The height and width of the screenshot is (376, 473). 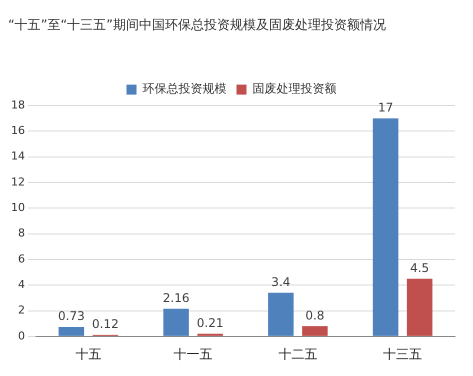 I want to click on y-tick-label: 14, so click(x=17, y=156).